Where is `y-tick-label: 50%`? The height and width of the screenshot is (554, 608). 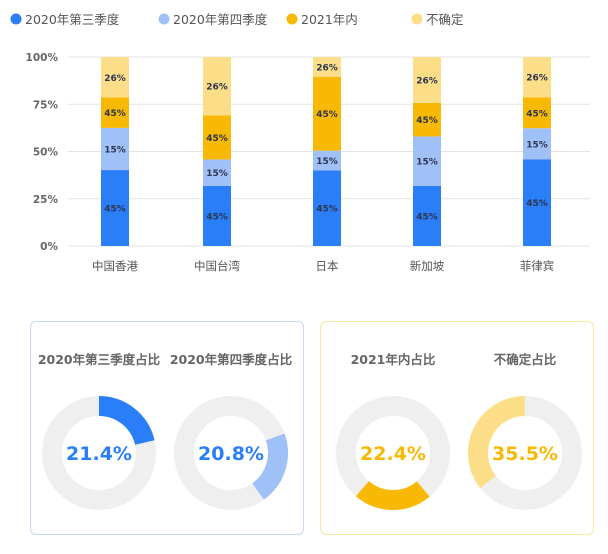 y-tick-label: 50% is located at coordinates (46, 153).